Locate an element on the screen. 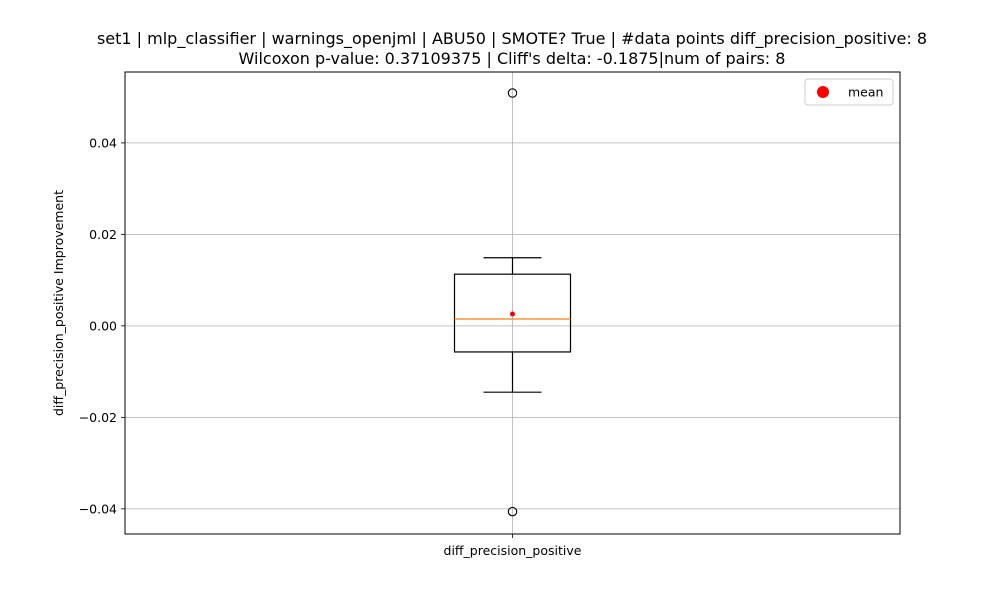 This screenshot has width=1000, height=600. y-axis-ticks: −0.04 −0.02 0.00 0.02 0.04 is located at coordinates (102, 325).